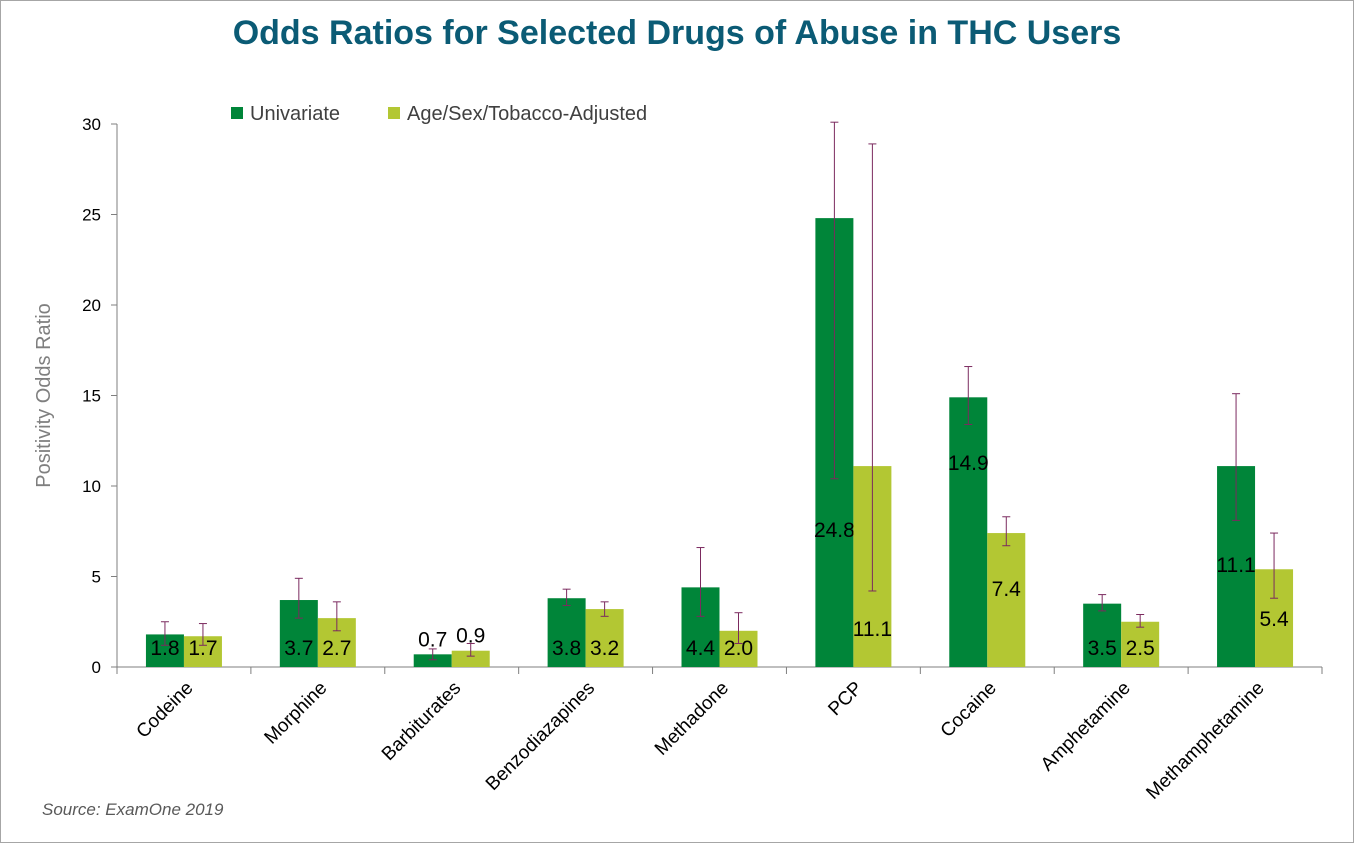 Image resolution: width=1354 pixels, height=843 pixels. I want to click on data-label: 4.4, so click(701, 648).